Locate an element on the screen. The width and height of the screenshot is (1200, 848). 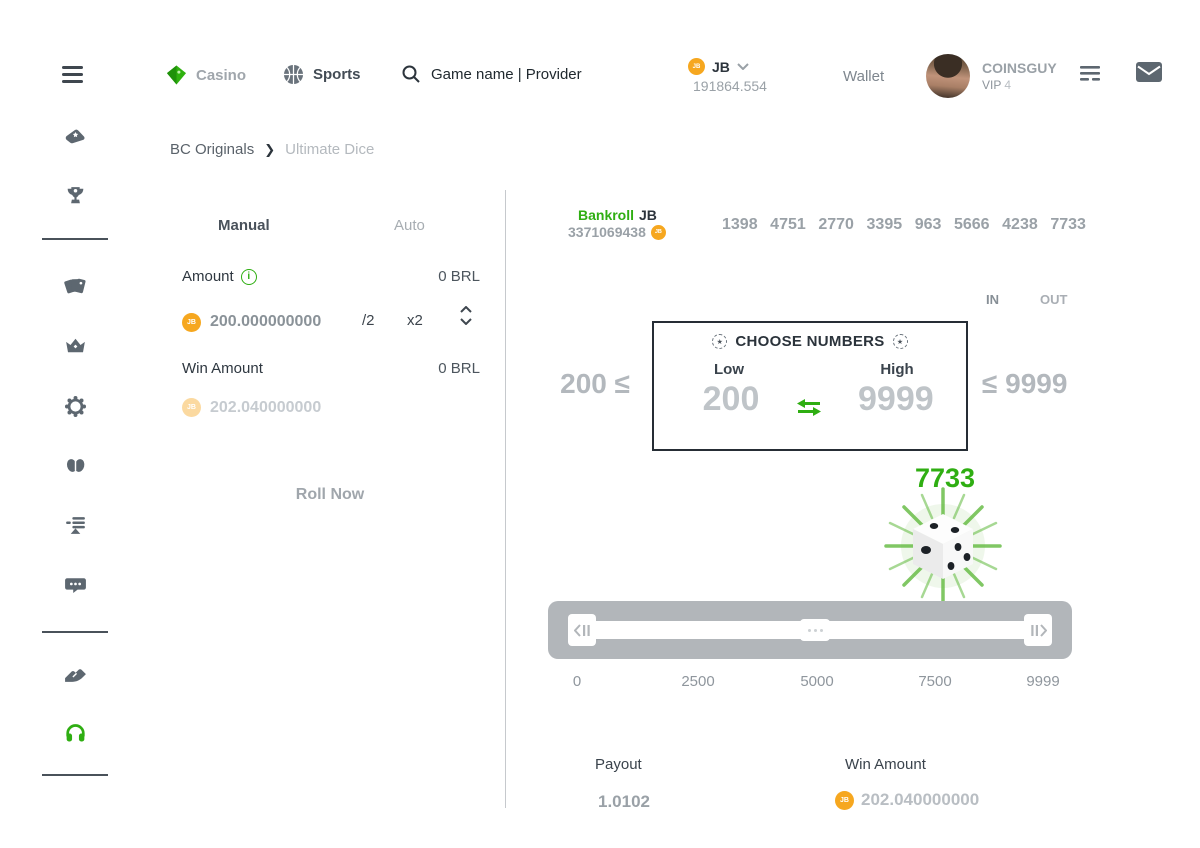
history-item: 3395 is located at coordinates (884, 224).